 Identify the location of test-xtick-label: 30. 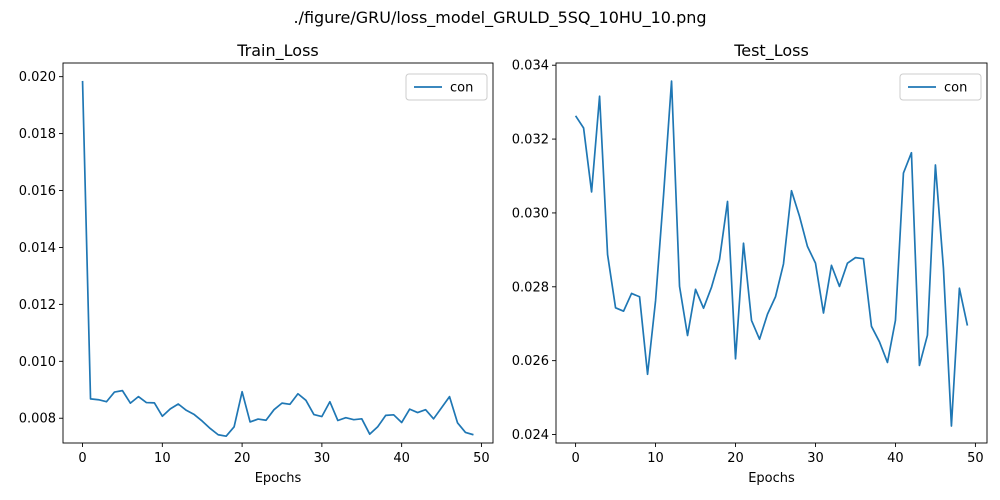
(815, 458).